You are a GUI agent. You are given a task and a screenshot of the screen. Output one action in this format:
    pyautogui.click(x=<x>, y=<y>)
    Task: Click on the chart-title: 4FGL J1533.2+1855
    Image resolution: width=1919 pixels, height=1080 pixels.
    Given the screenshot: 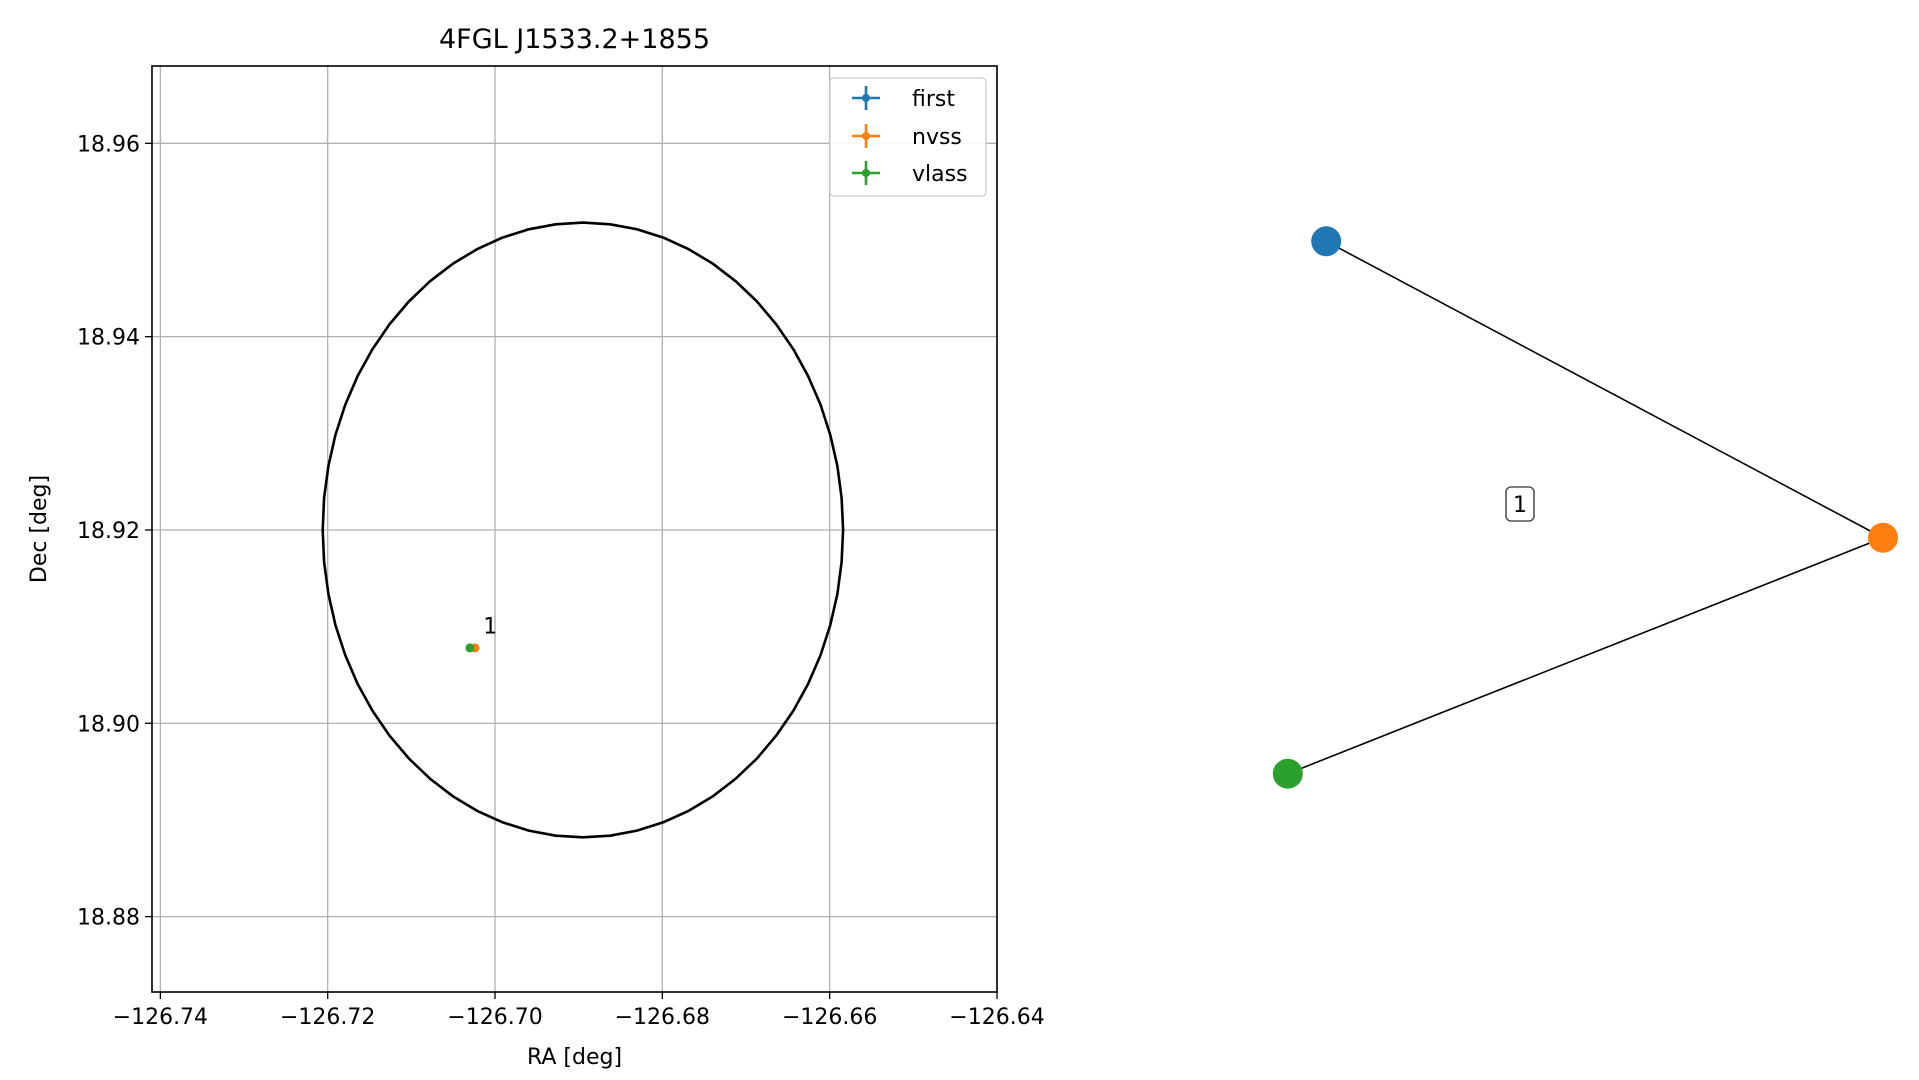 What is the action you would take?
    pyautogui.click(x=574, y=39)
    